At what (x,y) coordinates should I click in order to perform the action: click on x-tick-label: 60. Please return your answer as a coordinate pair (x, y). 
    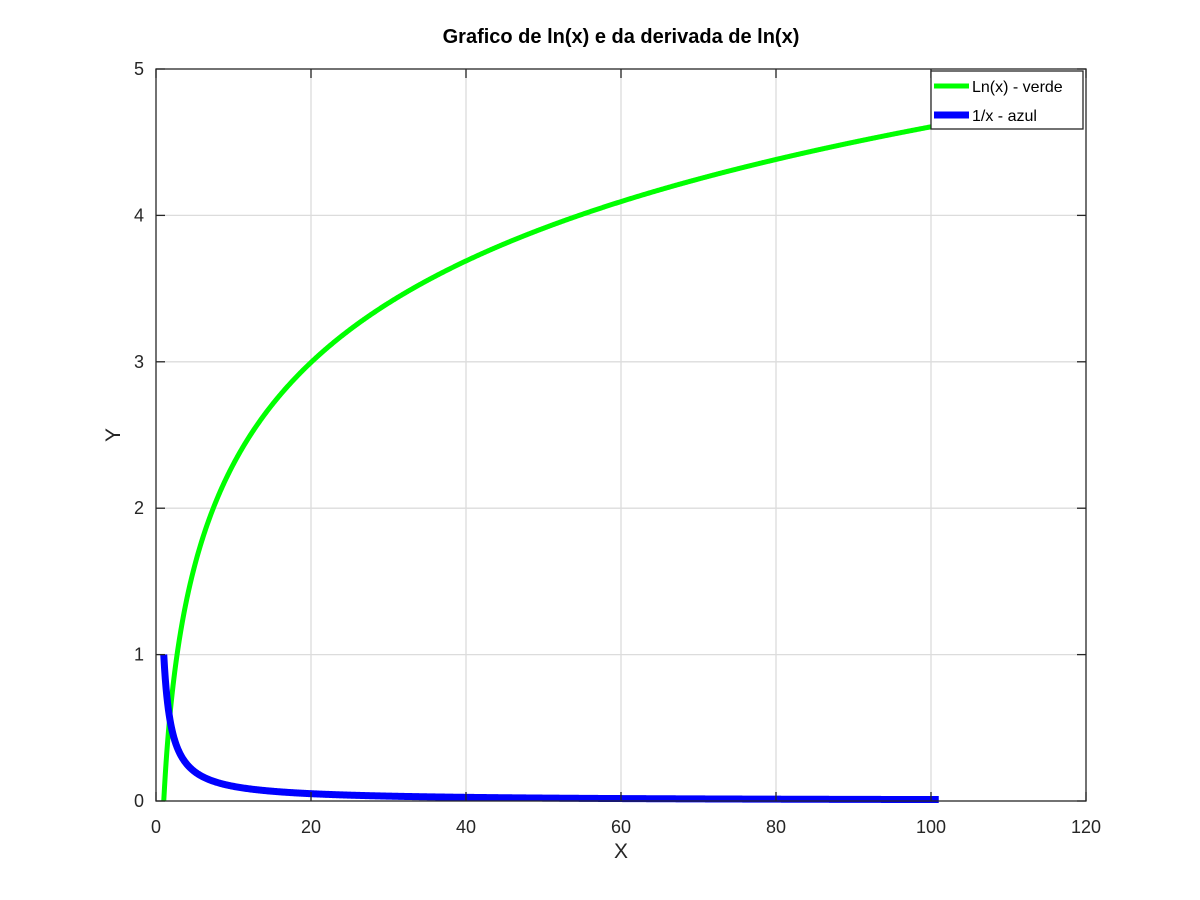
    Looking at the image, I should click on (621, 827).